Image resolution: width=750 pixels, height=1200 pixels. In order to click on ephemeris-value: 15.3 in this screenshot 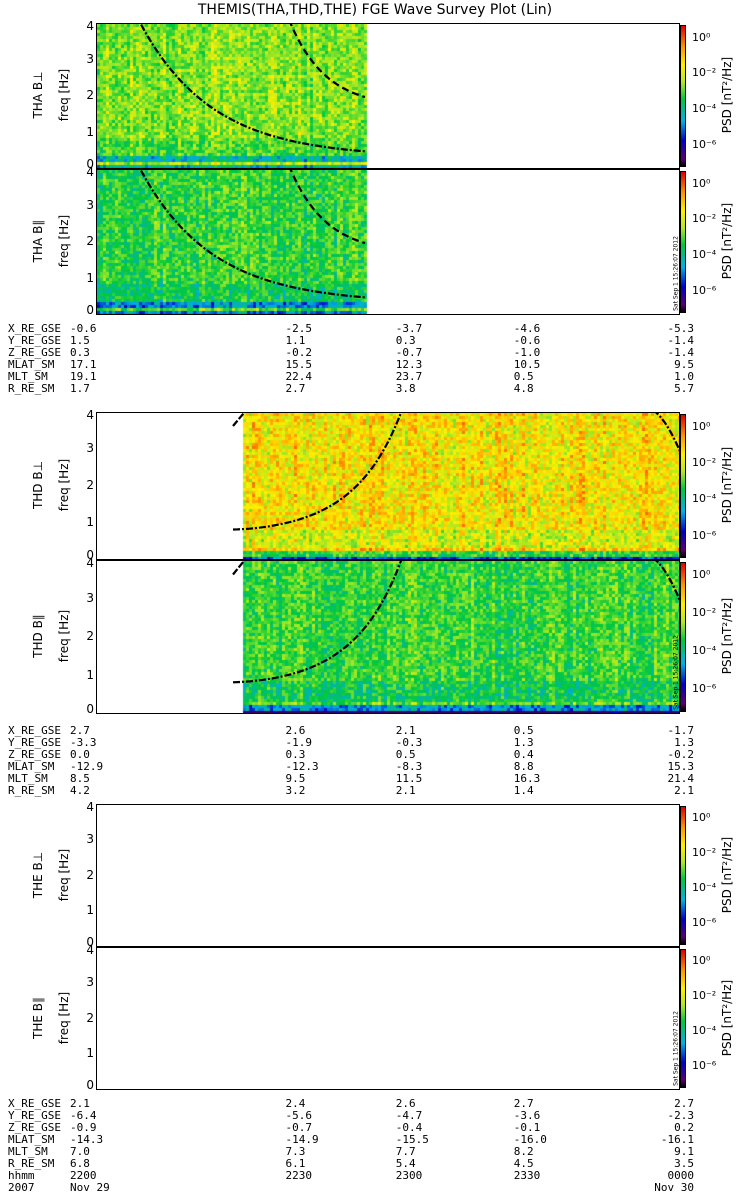, I will do `click(681, 766)`.